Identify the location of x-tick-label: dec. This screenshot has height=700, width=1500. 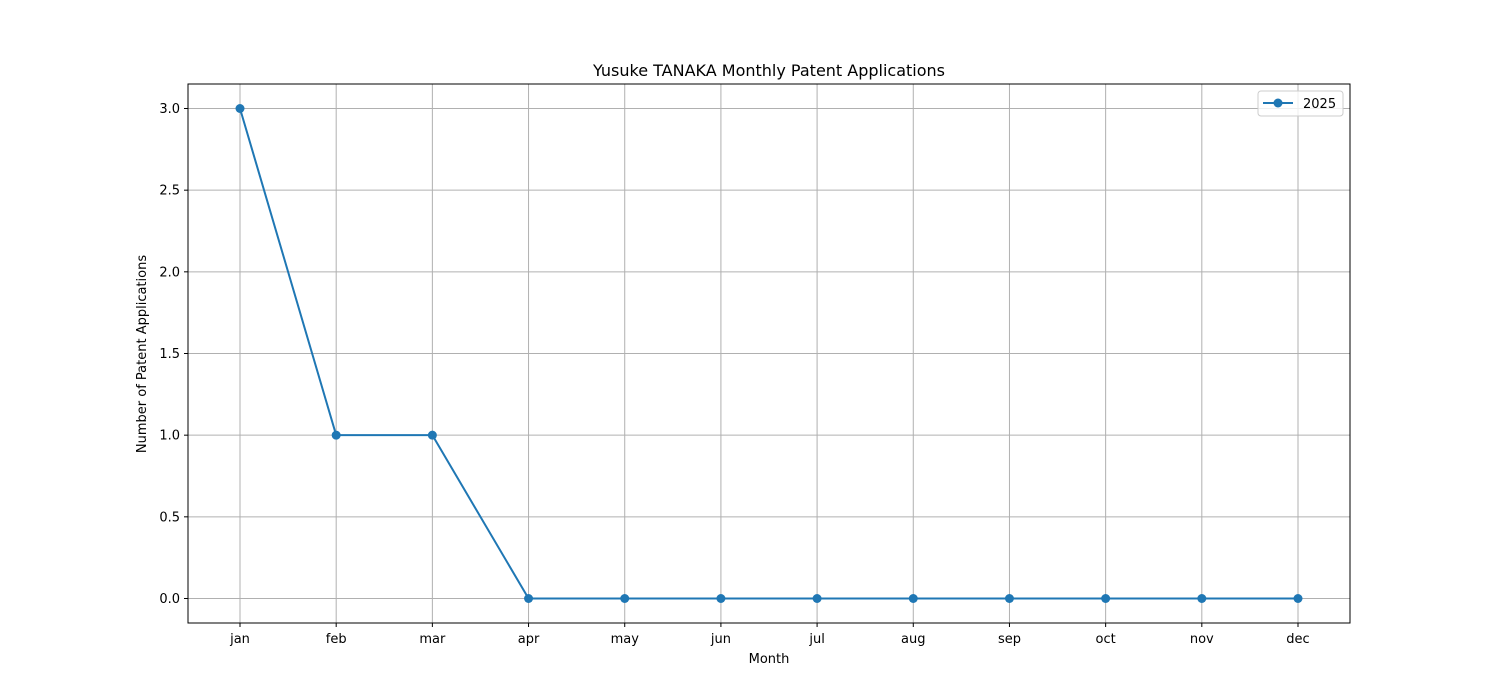
(1297, 639).